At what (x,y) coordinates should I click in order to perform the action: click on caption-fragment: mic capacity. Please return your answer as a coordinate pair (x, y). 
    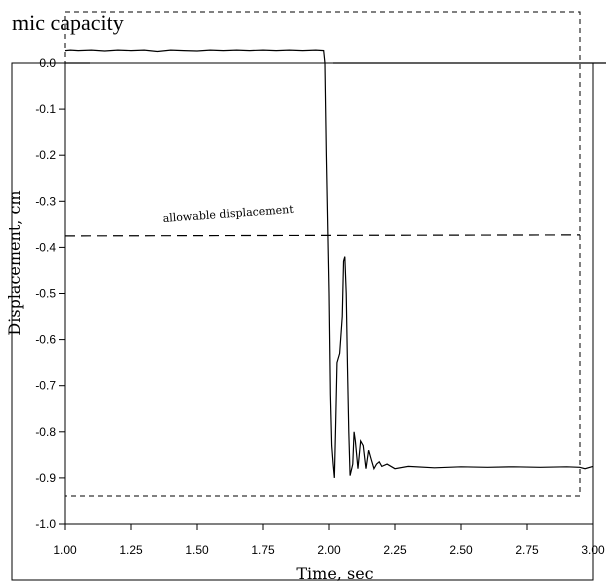
    Looking at the image, I should click on (68, 22).